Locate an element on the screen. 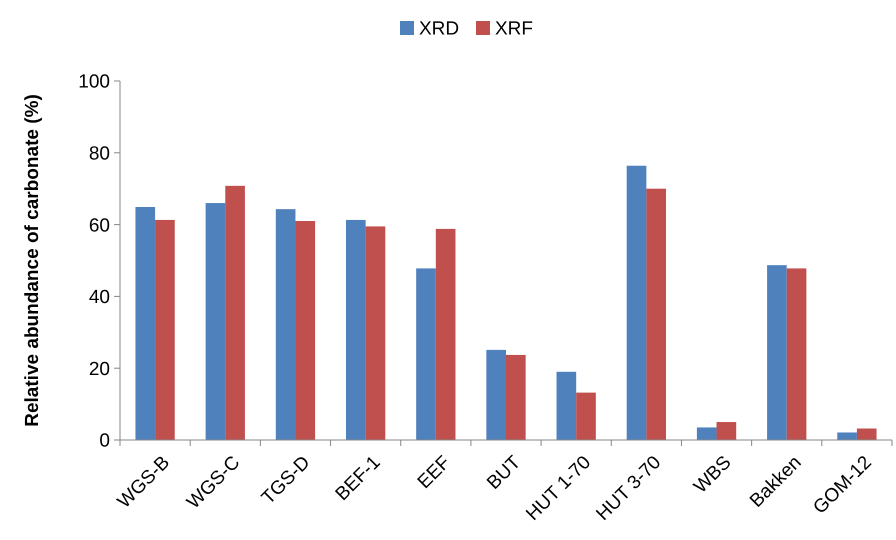  y-axis-title: Relative abundance of carbonate (%) is located at coordinates (32, 260).